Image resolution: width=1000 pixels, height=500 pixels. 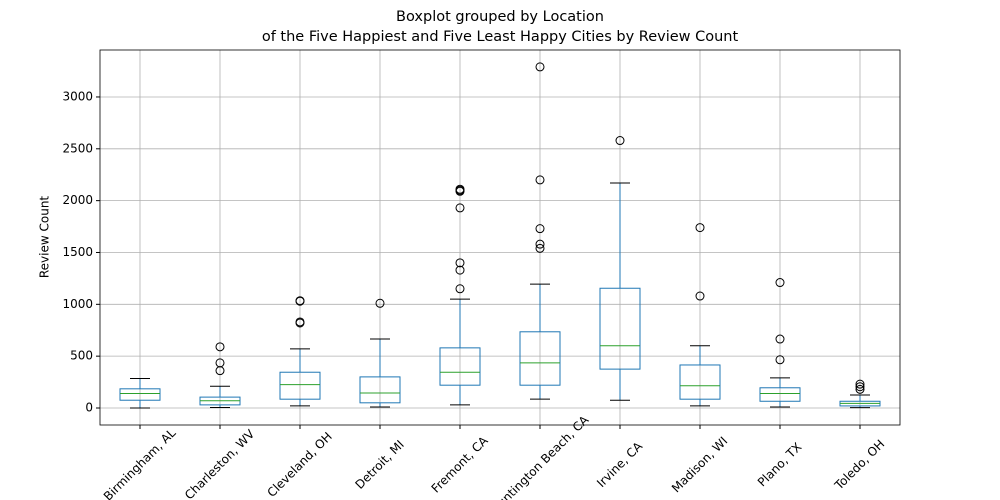 What do you see at coordinates (77, 252) in the screenshot?
I see `y-tick-label: 1500` at bounding box center [77, 252].